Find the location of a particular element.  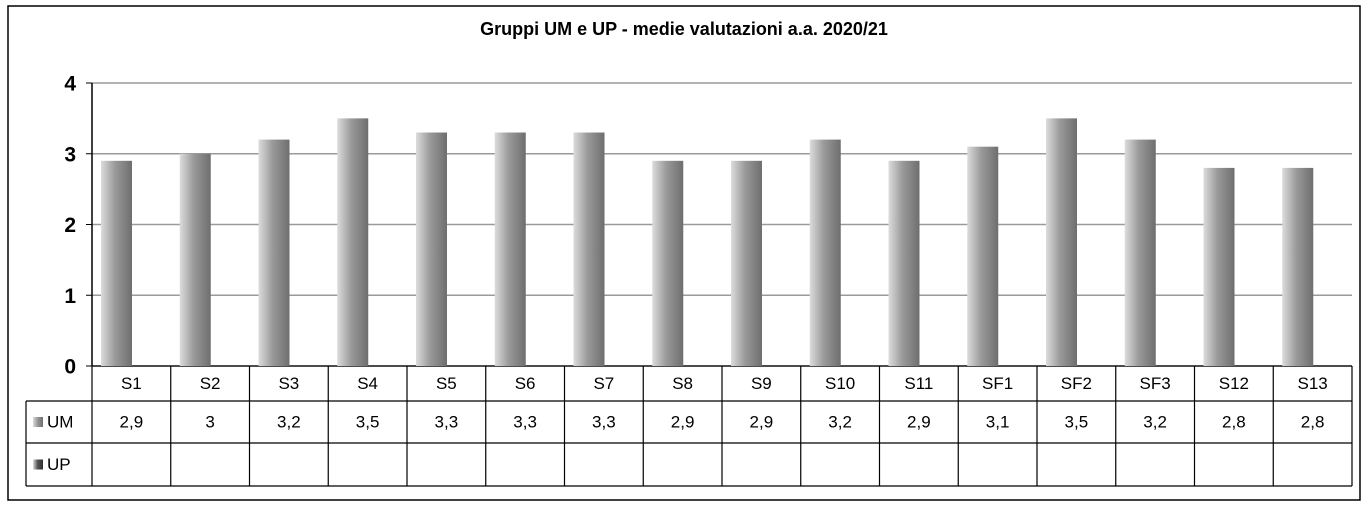

y-tick-label: 3 is located at coordinates (70, 154).